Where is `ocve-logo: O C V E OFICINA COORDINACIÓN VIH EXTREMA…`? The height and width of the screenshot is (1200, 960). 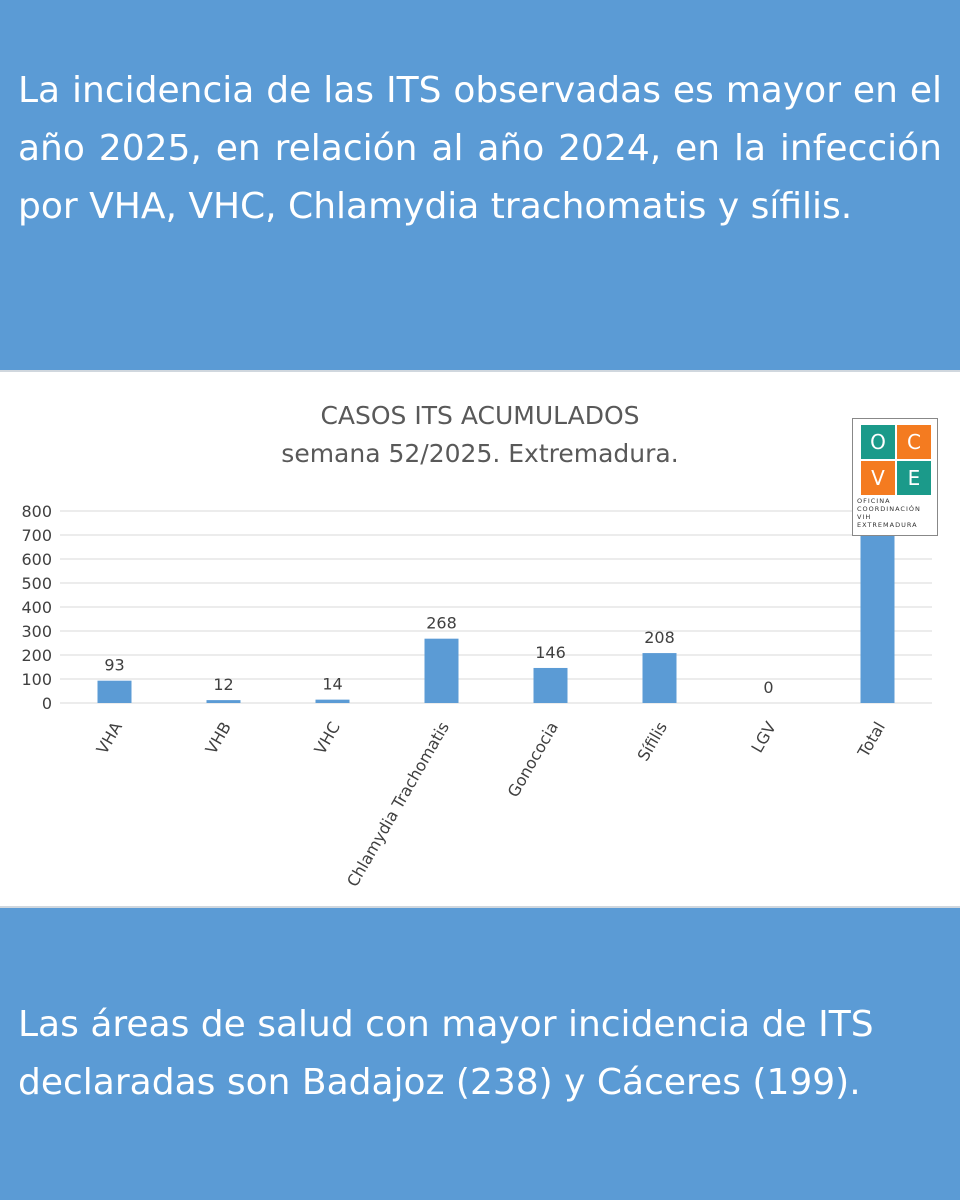
ocve-logo: O C V E OFICINA COORDINACIÓN VIH EXTREMA… is located at coordinates (895, 477).